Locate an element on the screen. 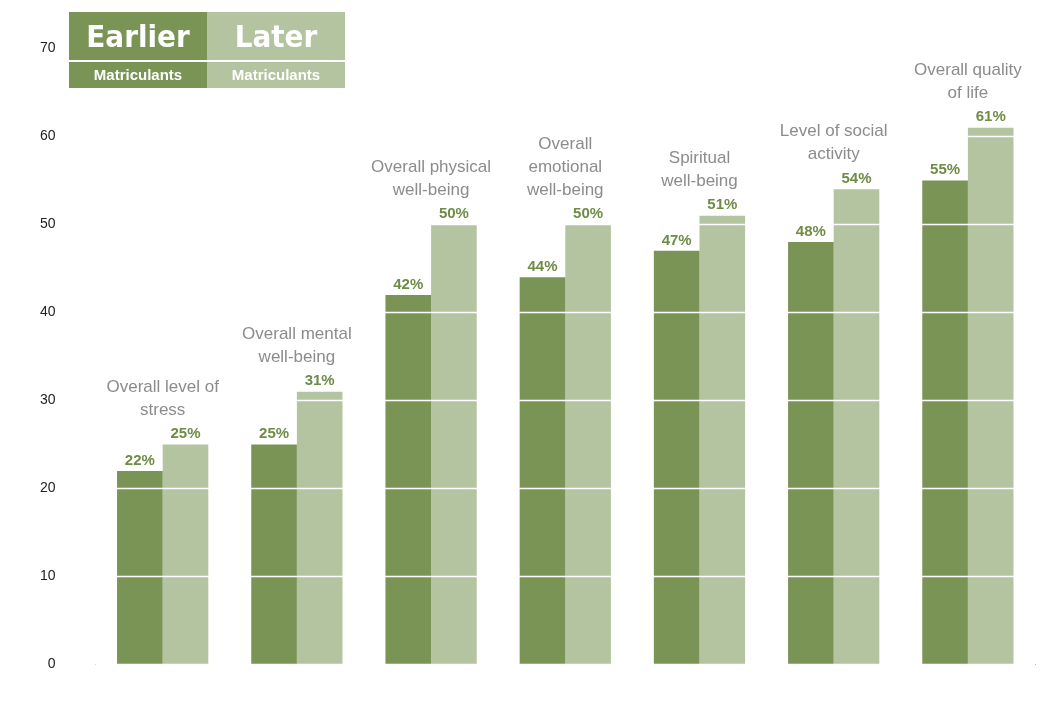  data-label: 44% is located at coordinates (542, 265).